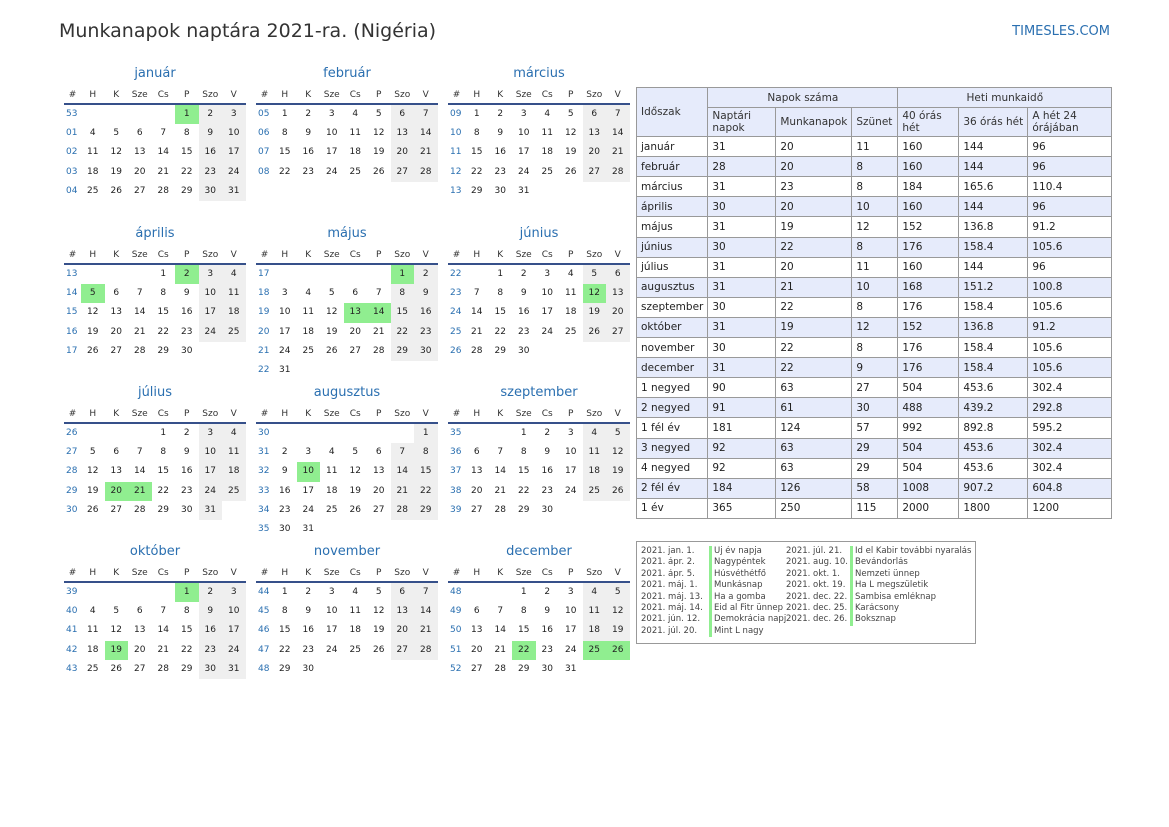 Image resolution: width=1169 pixels, height=827 pixels. Describe the element at coordinates (402, 313) in the screenshot. I see `day-cell: 15` at that location.